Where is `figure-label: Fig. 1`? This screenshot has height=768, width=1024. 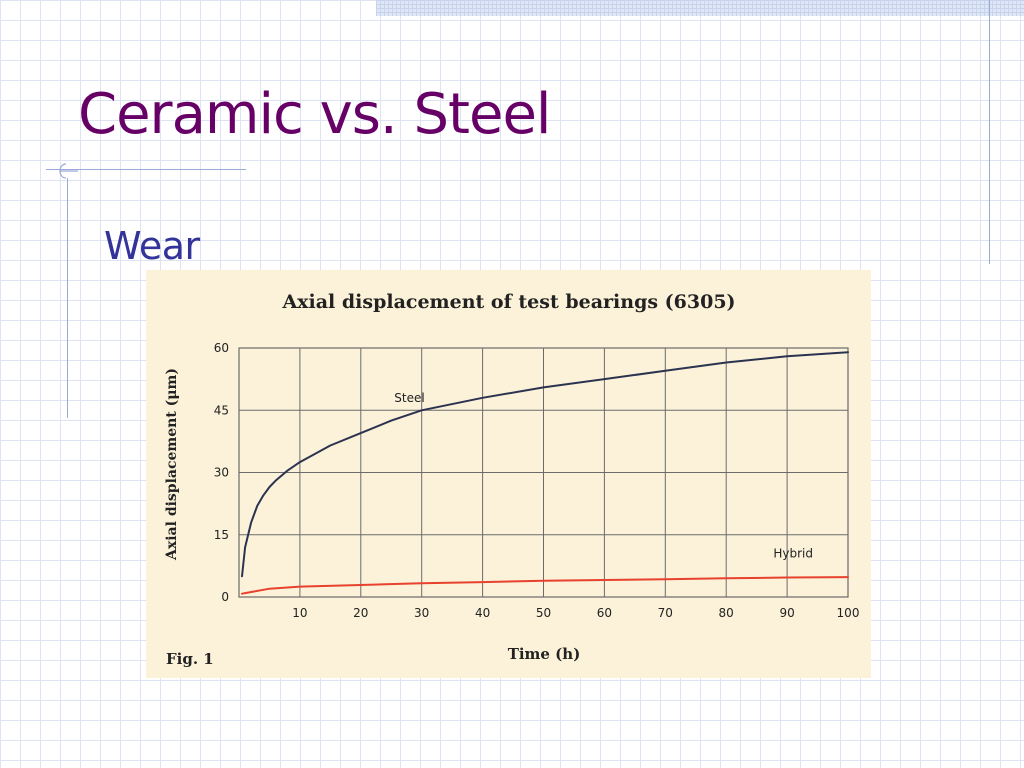 figure-label: Fig. 1 is located at coordinates (190, 659).